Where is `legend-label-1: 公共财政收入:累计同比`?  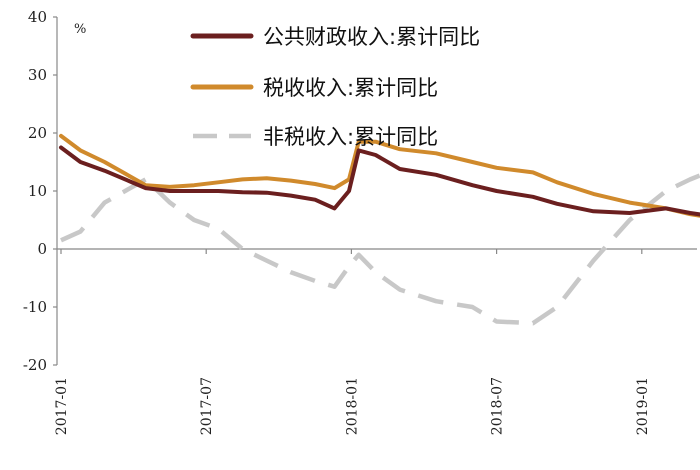
legend-label-1: 公共财政收入:累计同比 is located at coordinates (371, 37).